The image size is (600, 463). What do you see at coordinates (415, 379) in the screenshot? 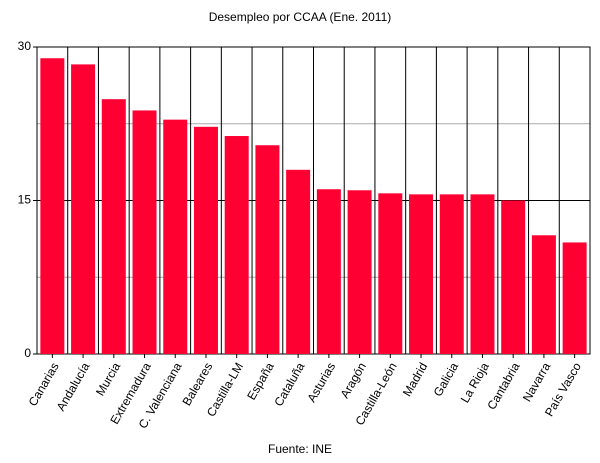
I see `x-tick-label: Madrid` at bounding box center [415, 379].